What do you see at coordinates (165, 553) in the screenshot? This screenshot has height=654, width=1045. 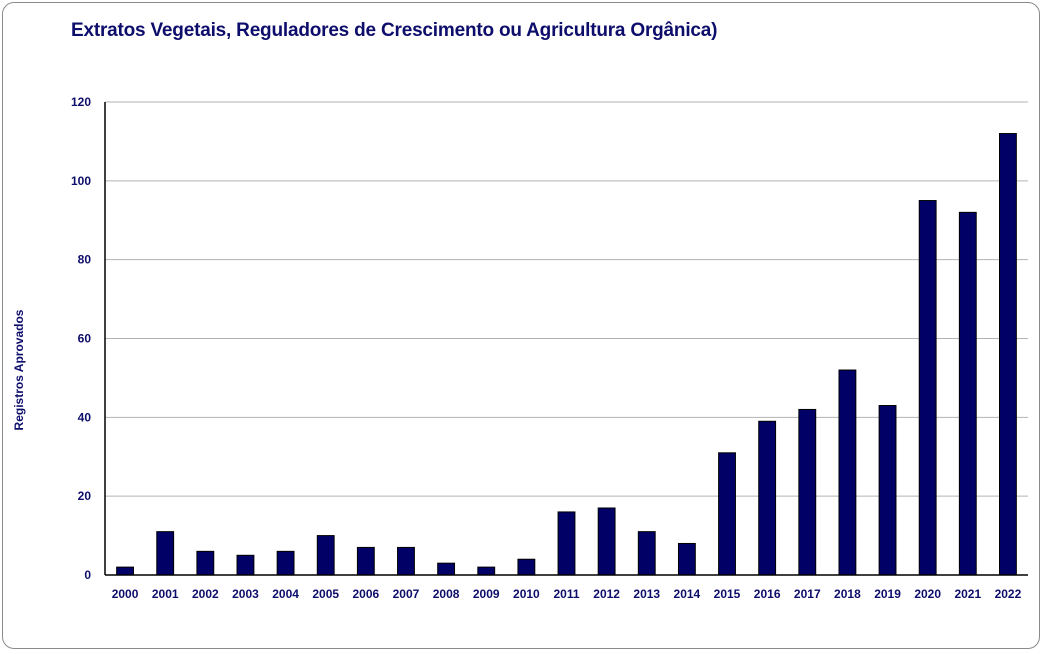 I see `bar-2001` at bounding box center [165, 553].